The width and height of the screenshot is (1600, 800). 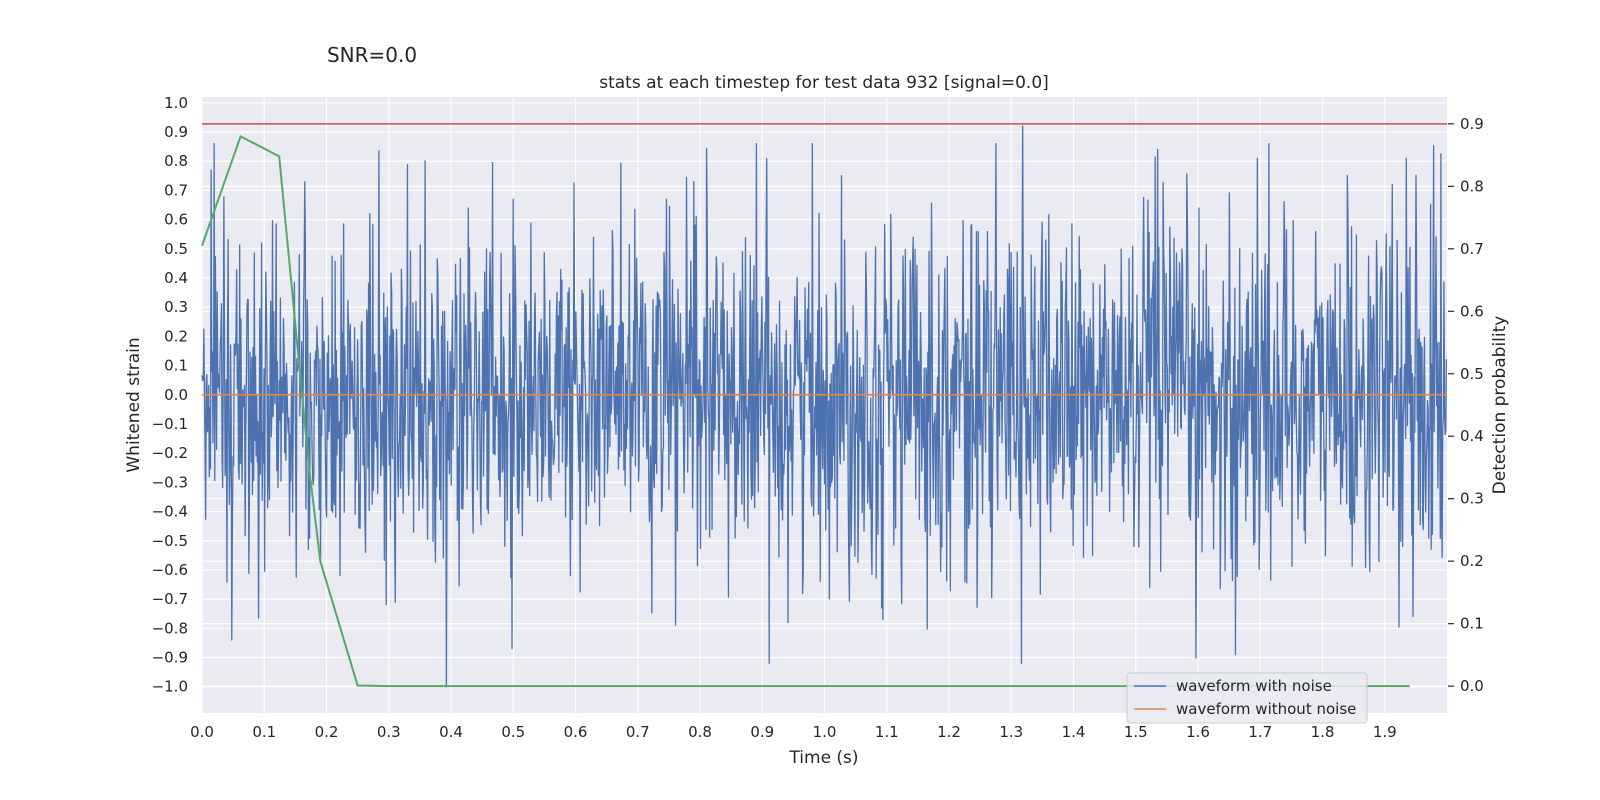 What do you see at coordinates (176, 190) in the screenshot?
I see `y-tick-label: 0.7` at bounding box center [176, 190].